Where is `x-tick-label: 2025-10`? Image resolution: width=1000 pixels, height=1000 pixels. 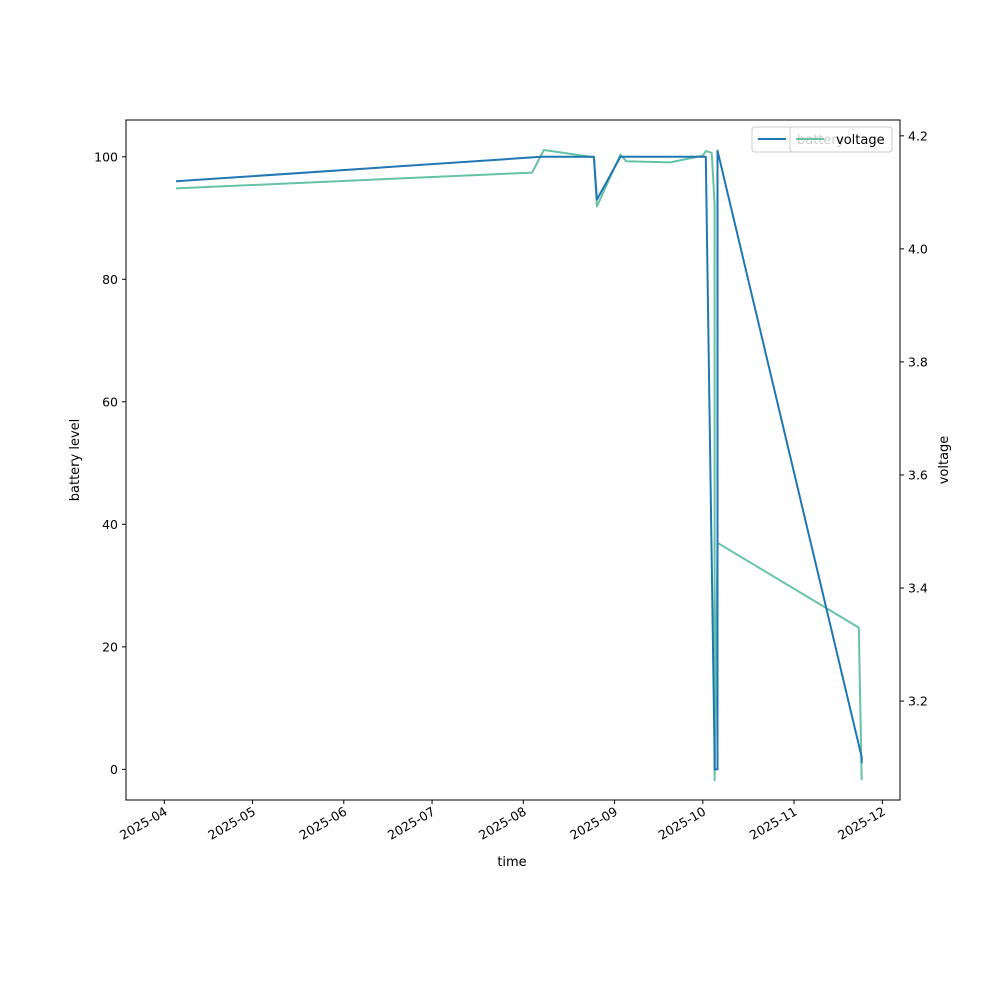 x-tick-label: 2025-10 is located at coordinates (682, 823).